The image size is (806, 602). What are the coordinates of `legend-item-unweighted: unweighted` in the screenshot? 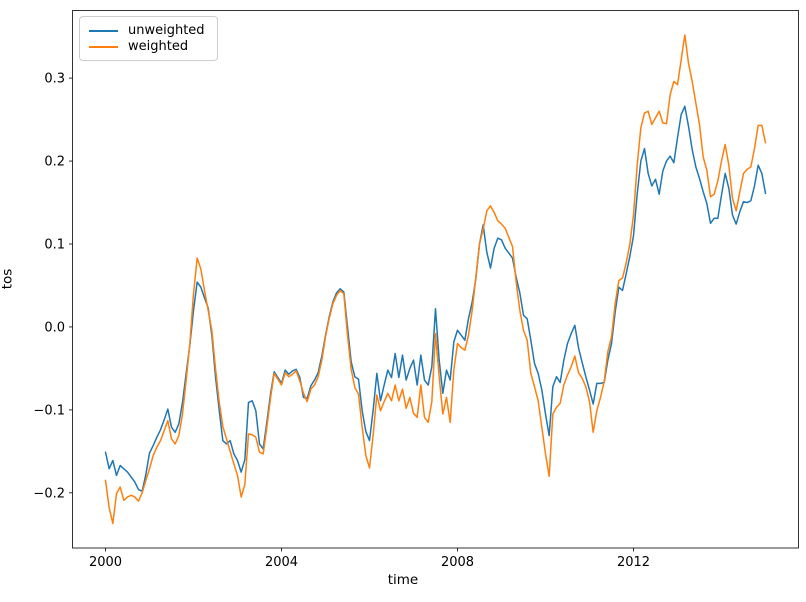 It's located at (148, 30).